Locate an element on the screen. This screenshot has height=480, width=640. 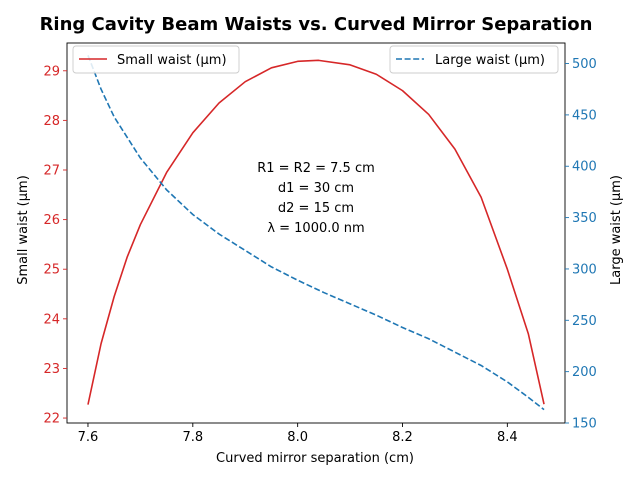
x-tick-label: 8.0 is located at coordinates (297, 437).